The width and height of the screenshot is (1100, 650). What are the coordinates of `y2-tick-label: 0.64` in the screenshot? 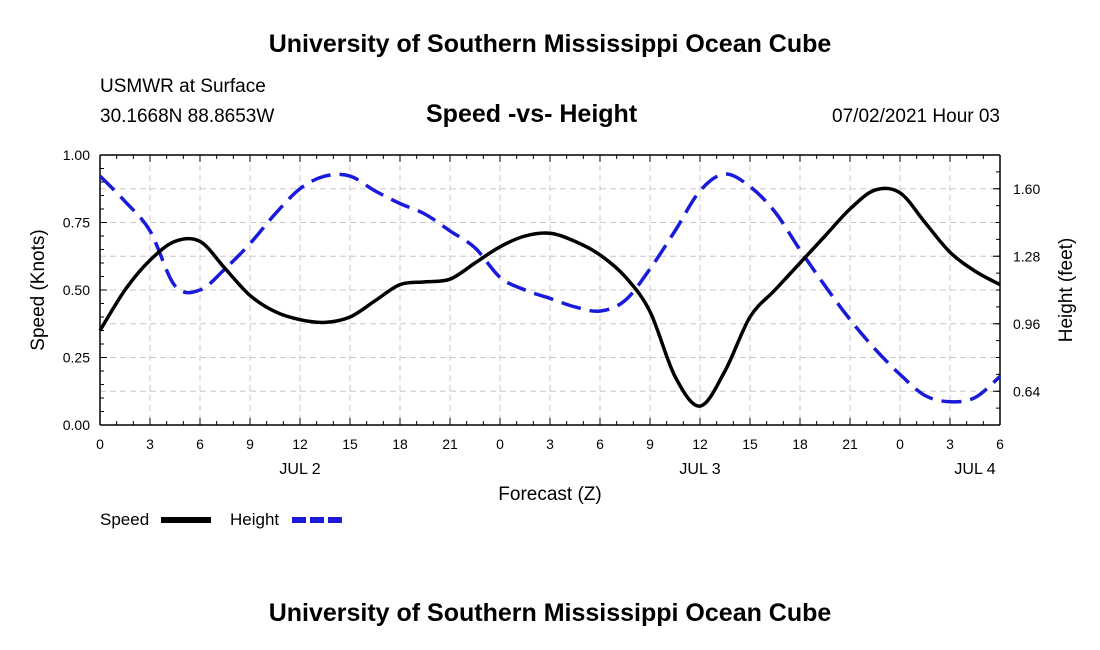 It's located at (1026, 391).